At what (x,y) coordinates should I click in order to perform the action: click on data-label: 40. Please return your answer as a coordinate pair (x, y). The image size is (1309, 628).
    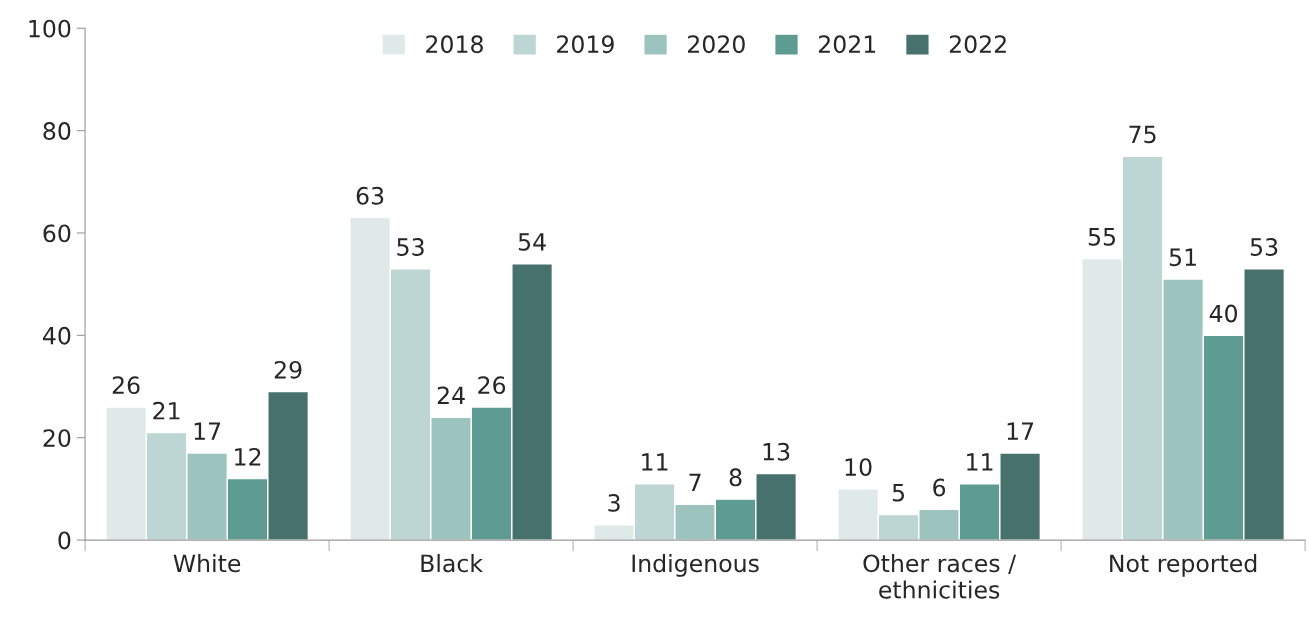
    Looking at the image, I should click on (1223, 313).